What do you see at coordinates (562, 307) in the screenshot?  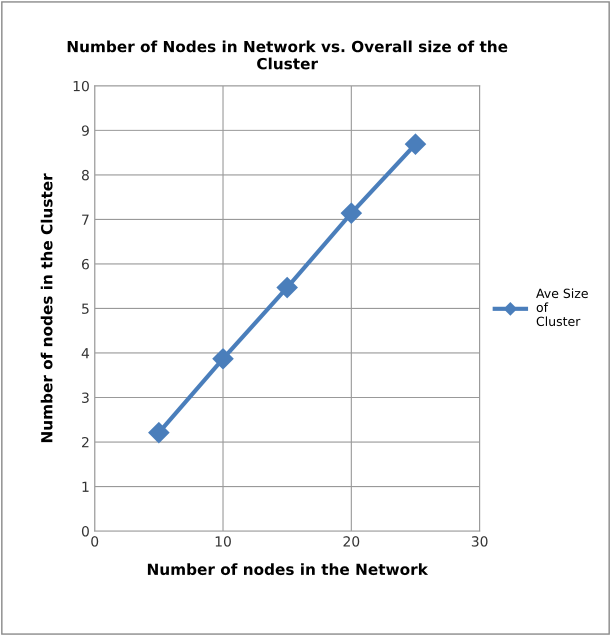 I see `legend-label: Ave Size of Cluster` at bounding box center [562, 307].